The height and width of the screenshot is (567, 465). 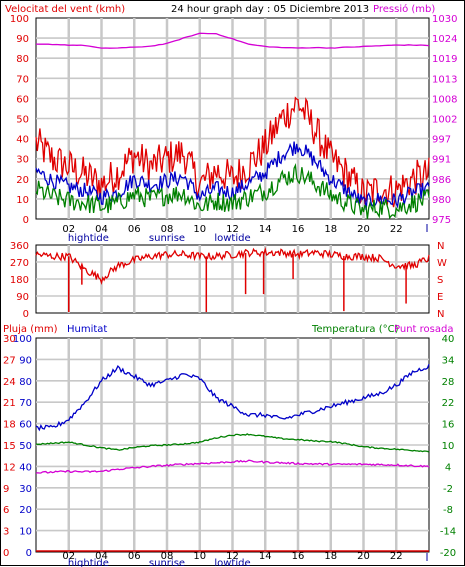 What do you see at coordinates (448, 446) in the screenshot?
I see `temperature-tick-label: 10` at bounding box center [448, 446].